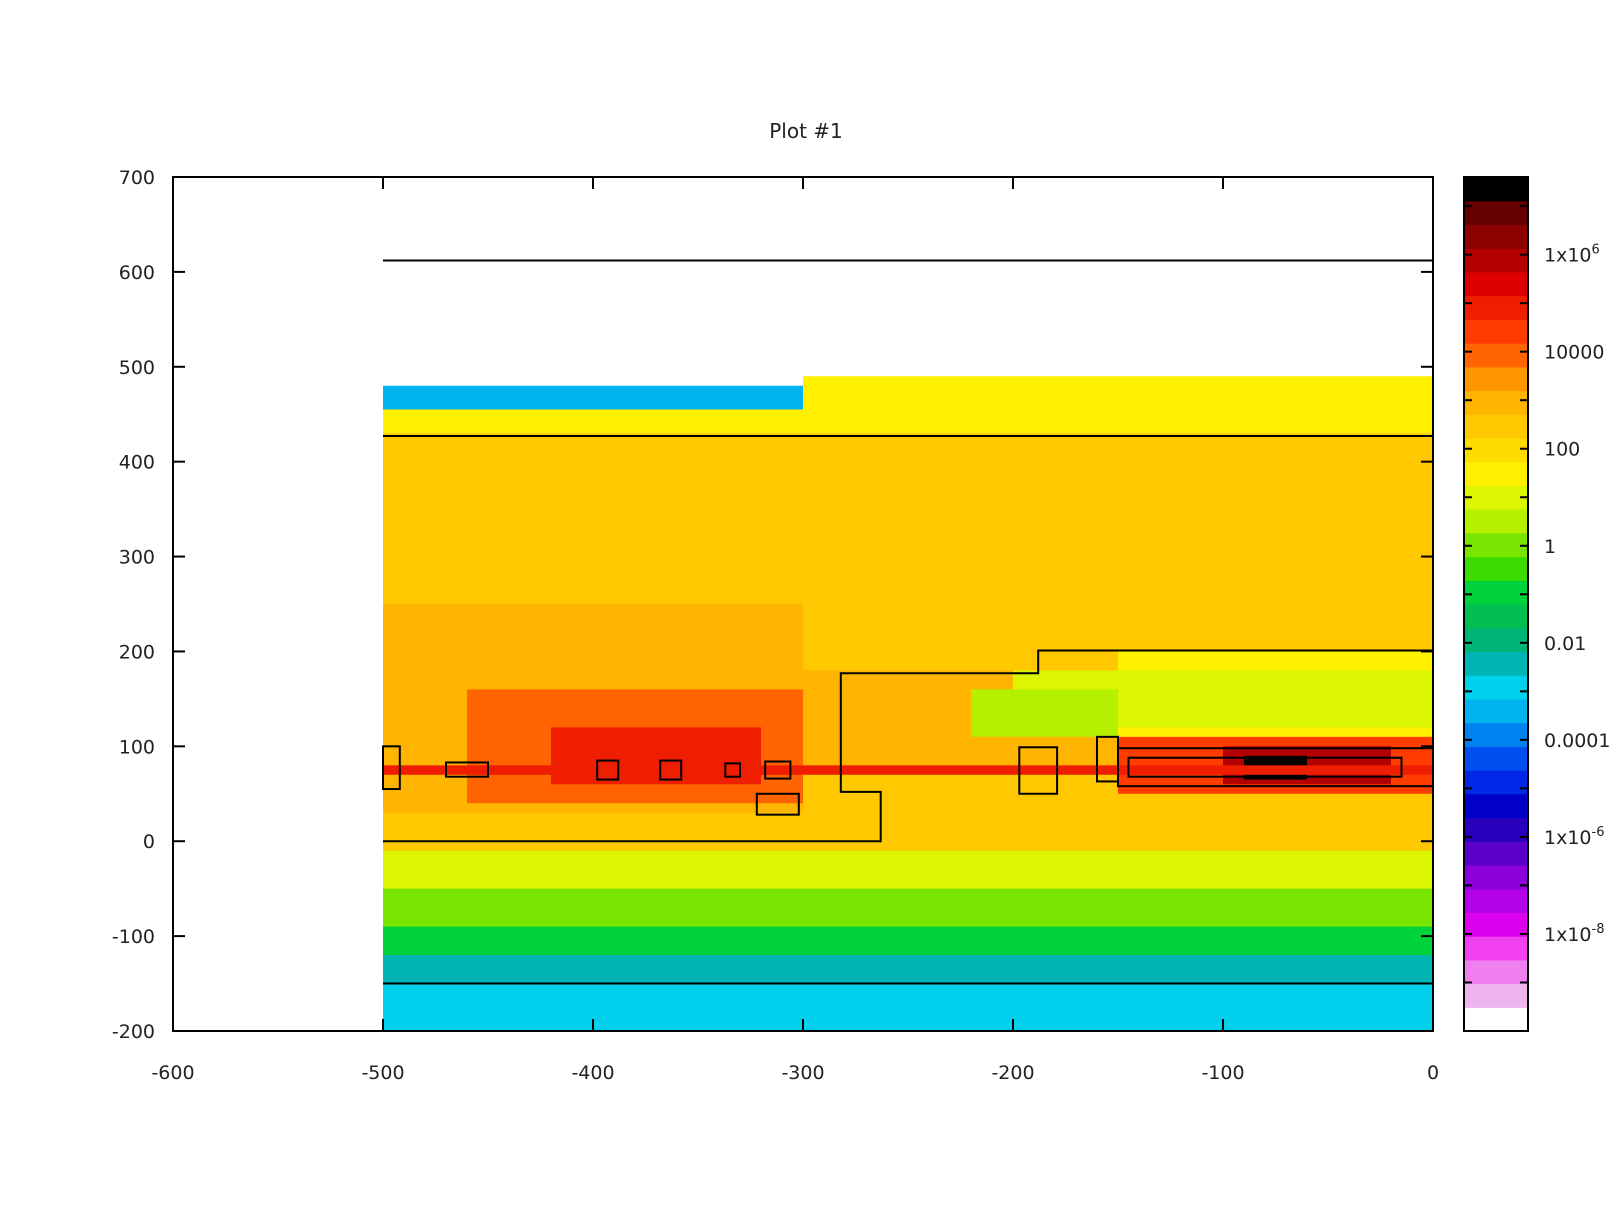 The width and height of the screenshot is (1610, 1206). I want to click on colorbar-label: 1x10⁶, so click(1572, 255).